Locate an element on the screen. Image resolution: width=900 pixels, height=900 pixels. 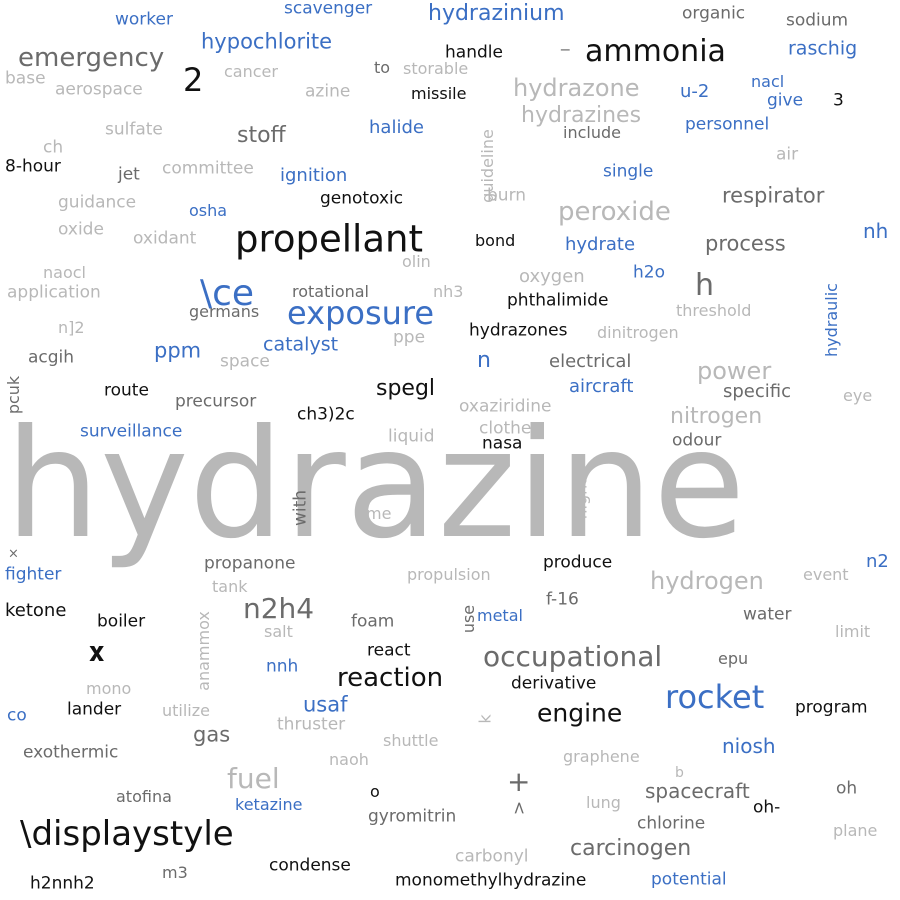
word-use: use is located at coordinates (469, 619).